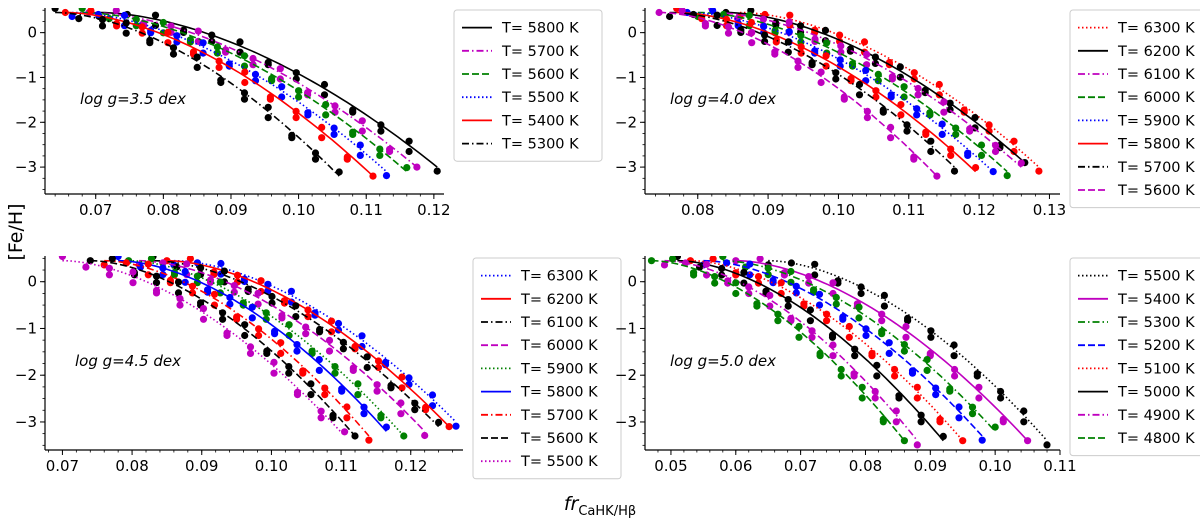 This screenshot has width=1200, height=519. What do you see at coordinates (1156, 323) in the screenshot?
I see `legend-label-3: T= 5300 K` at bounding box center [1156, 323].